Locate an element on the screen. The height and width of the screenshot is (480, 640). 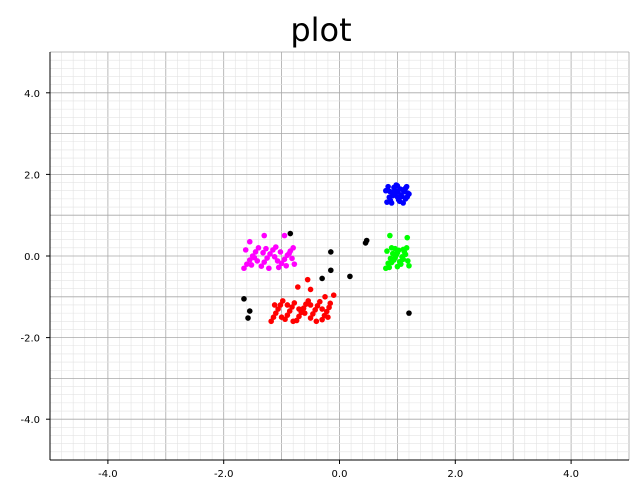
y-tick-label: 2.0 is located at coordinates (32, 175).